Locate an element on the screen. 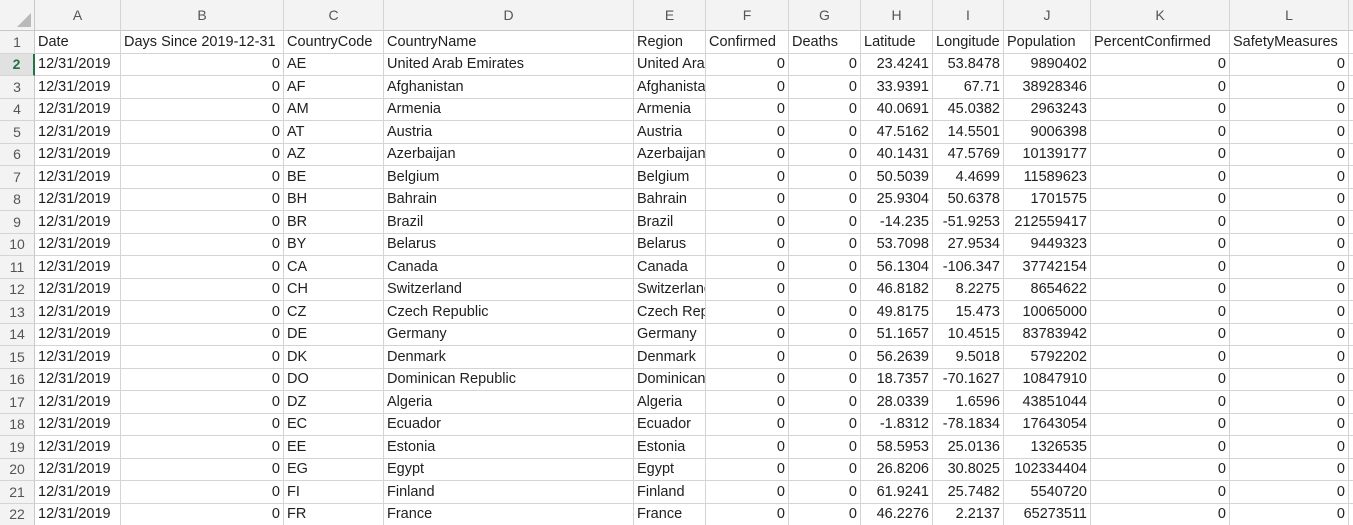  table-cell: Brazil is located at coordinates (509, 222).